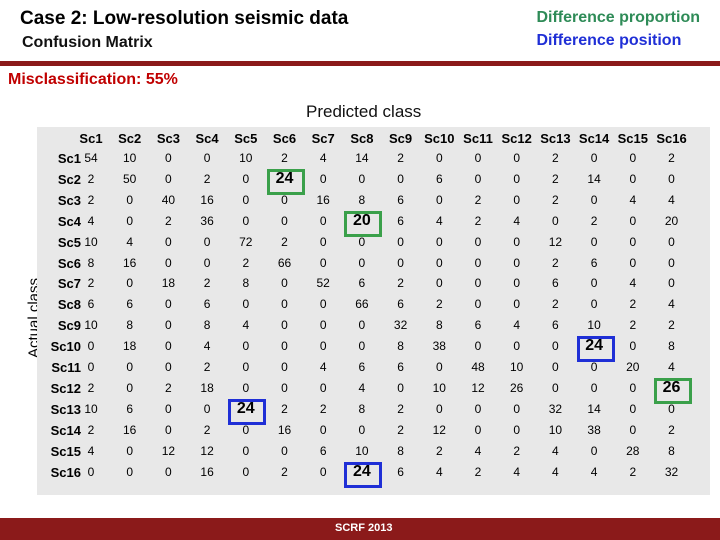 Image resolution: width=720 pixels, height=540 pixels. What do you see at coordinates (246, 241) in the screenshot?
I see `matrix-cell: 72` at bounding box center [246, 241].